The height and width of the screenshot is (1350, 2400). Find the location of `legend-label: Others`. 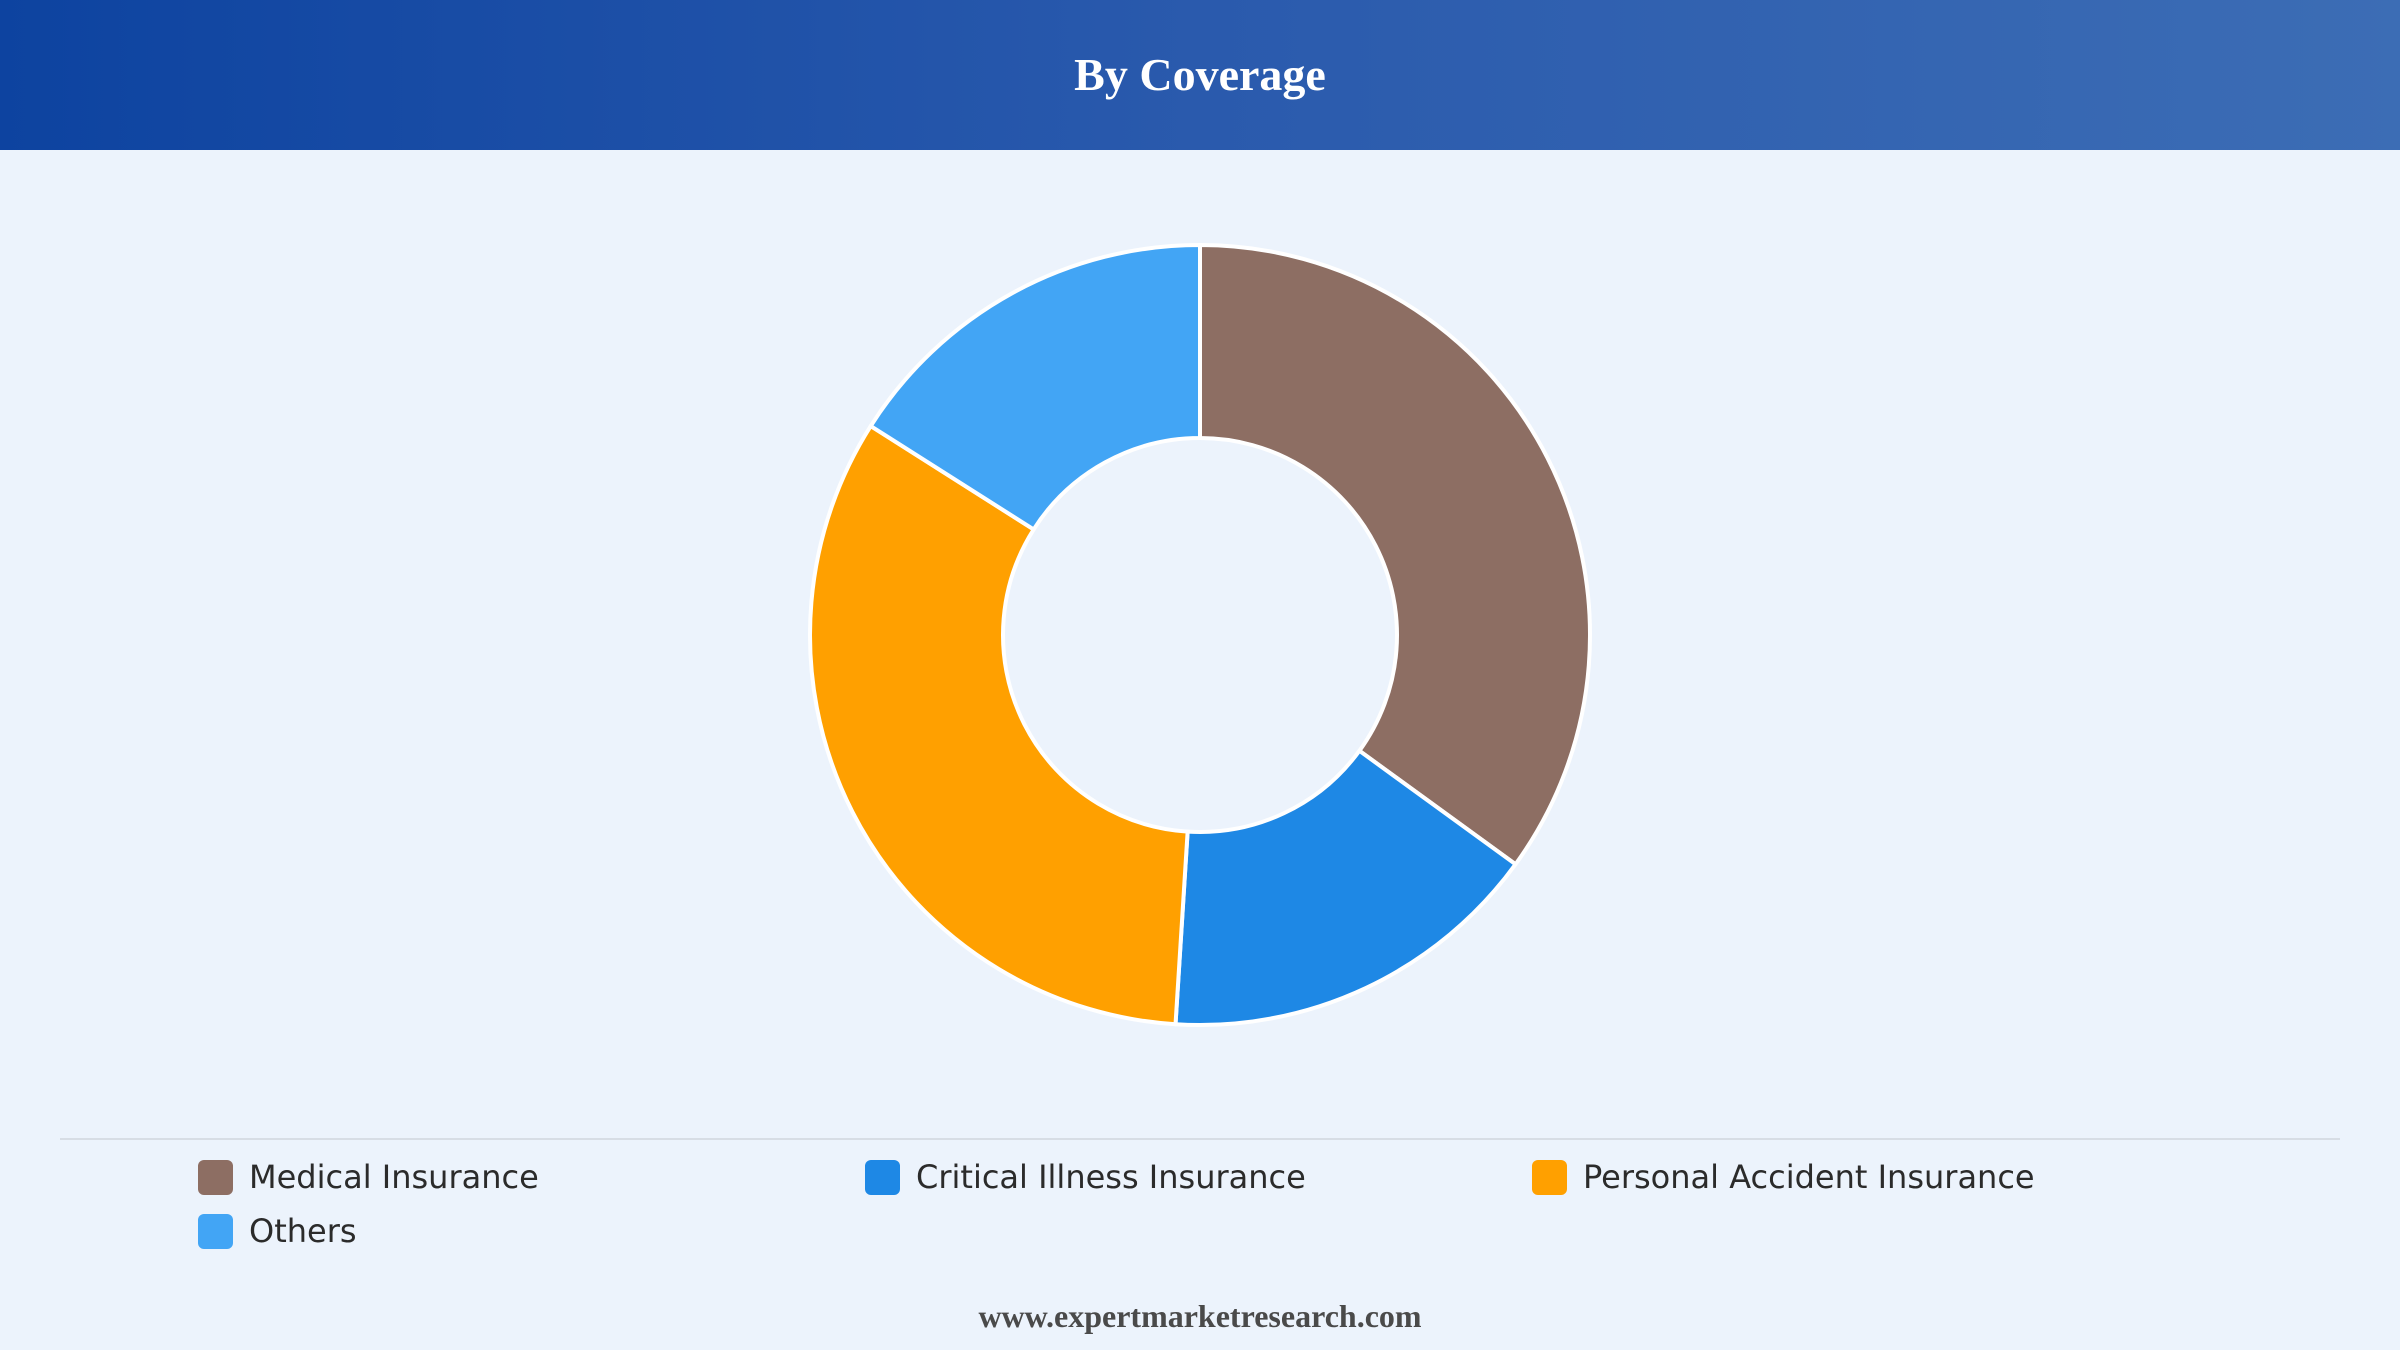

legend-label: Others is located at coordinates (303, 1231).